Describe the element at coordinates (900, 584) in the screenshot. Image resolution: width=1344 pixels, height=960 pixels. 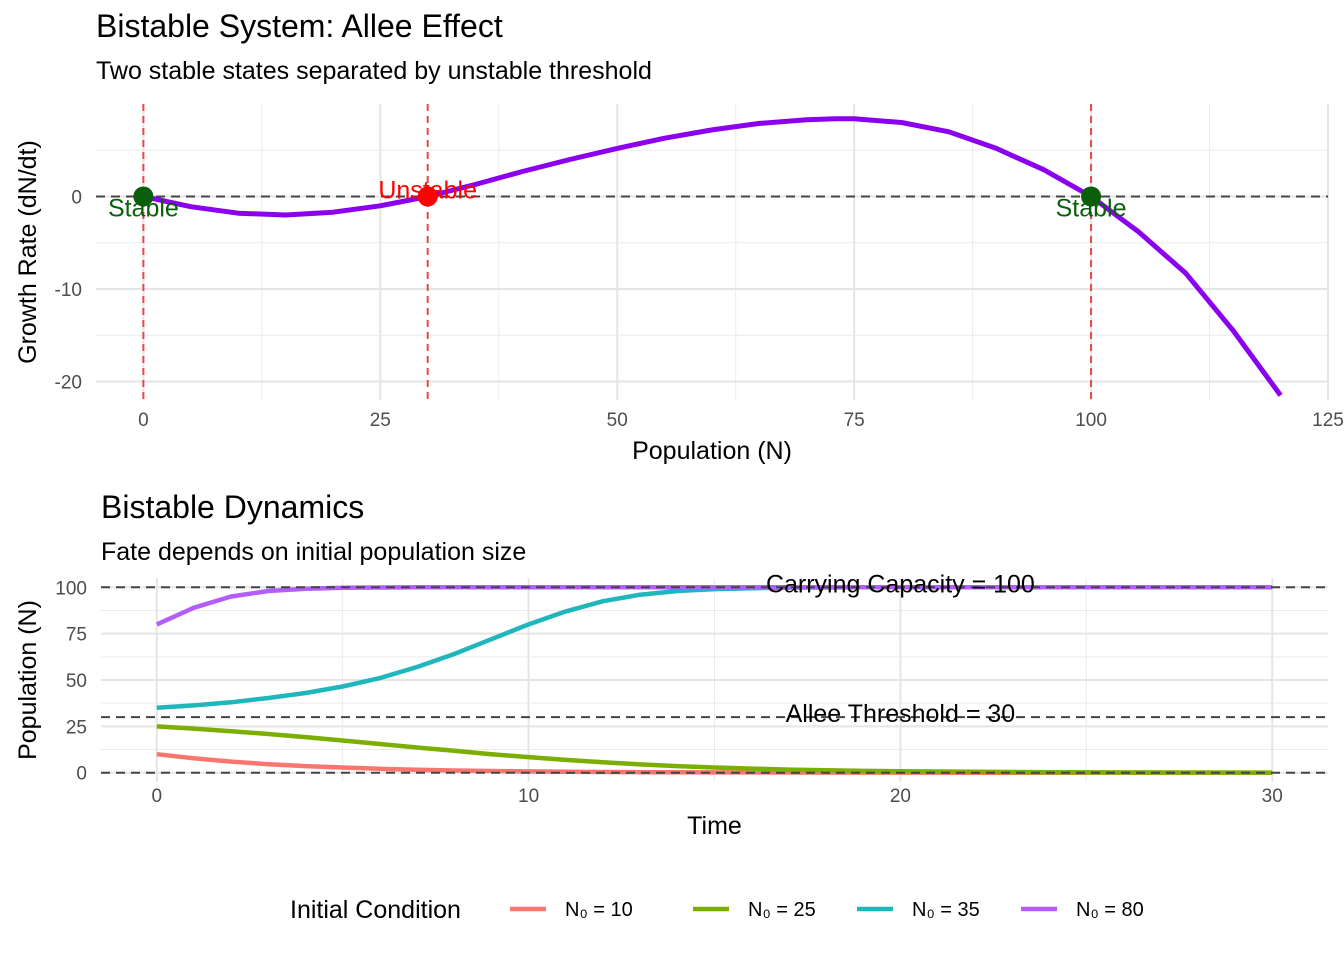
I see `reference-label: Carrying Capacity = 100` at that location.